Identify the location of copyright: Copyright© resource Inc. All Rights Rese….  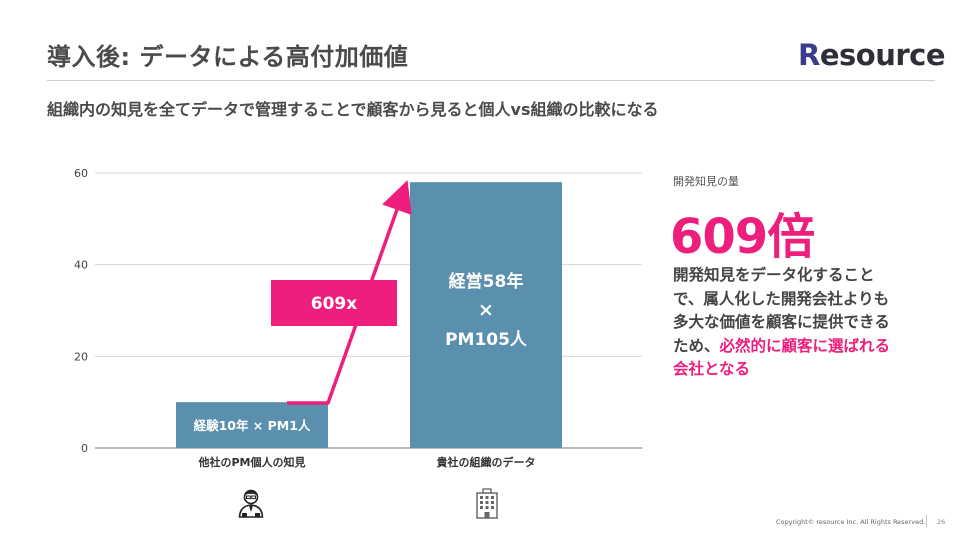
(851, 522).